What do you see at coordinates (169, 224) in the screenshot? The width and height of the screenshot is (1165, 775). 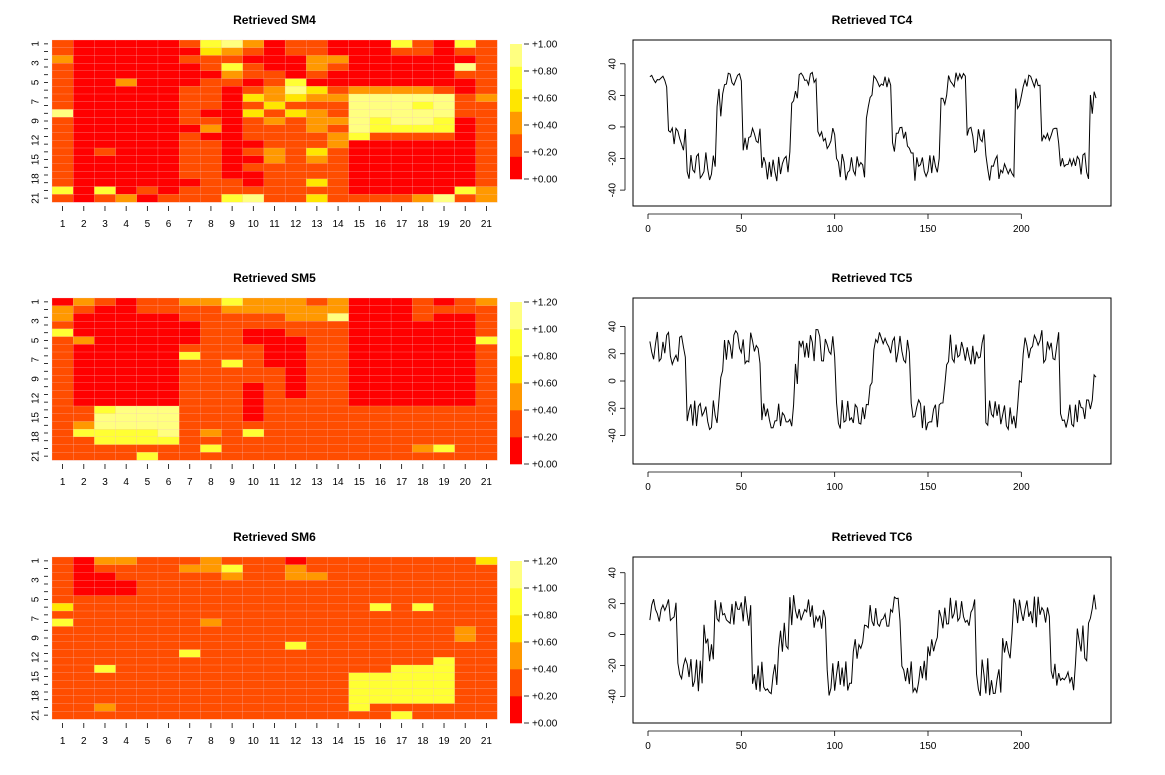 I see `x-tick-label: 6` at bounding box center [169, 224].